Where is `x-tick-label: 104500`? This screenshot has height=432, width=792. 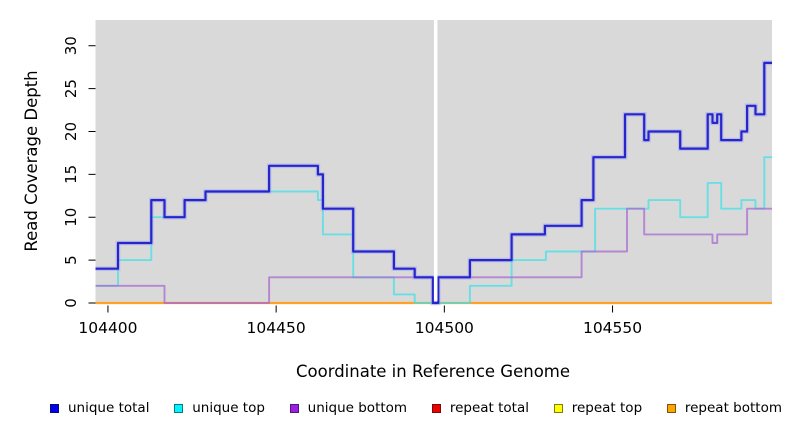 x-tick-label: 104500 is located at coordinates (444, 328).